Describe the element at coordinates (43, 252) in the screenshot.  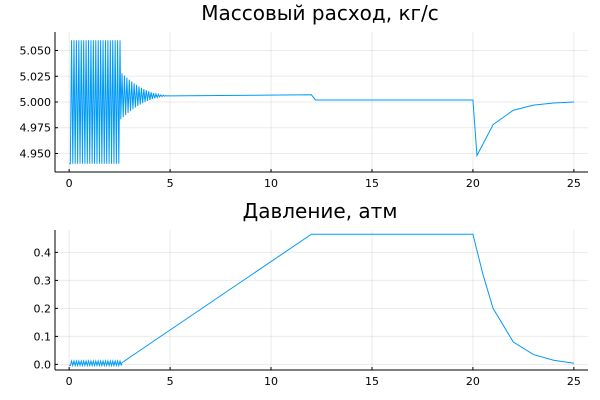
I see `pressure-ytick-label: 0.4` at that location.